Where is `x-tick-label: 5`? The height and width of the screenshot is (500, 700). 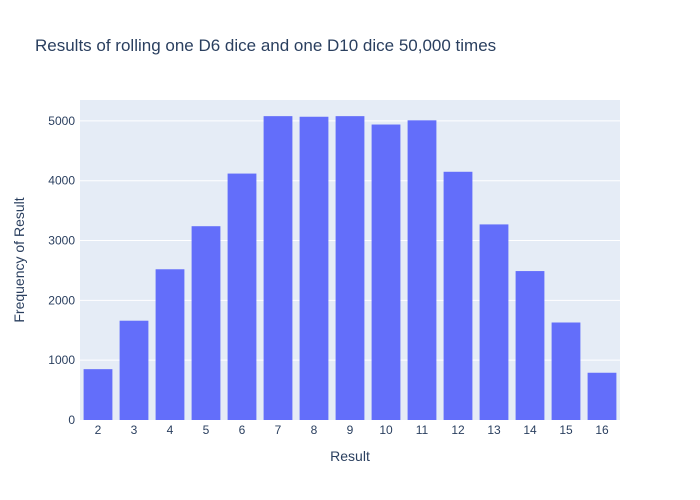
x-tick-label: 5 is located at coordinates (206, 430).